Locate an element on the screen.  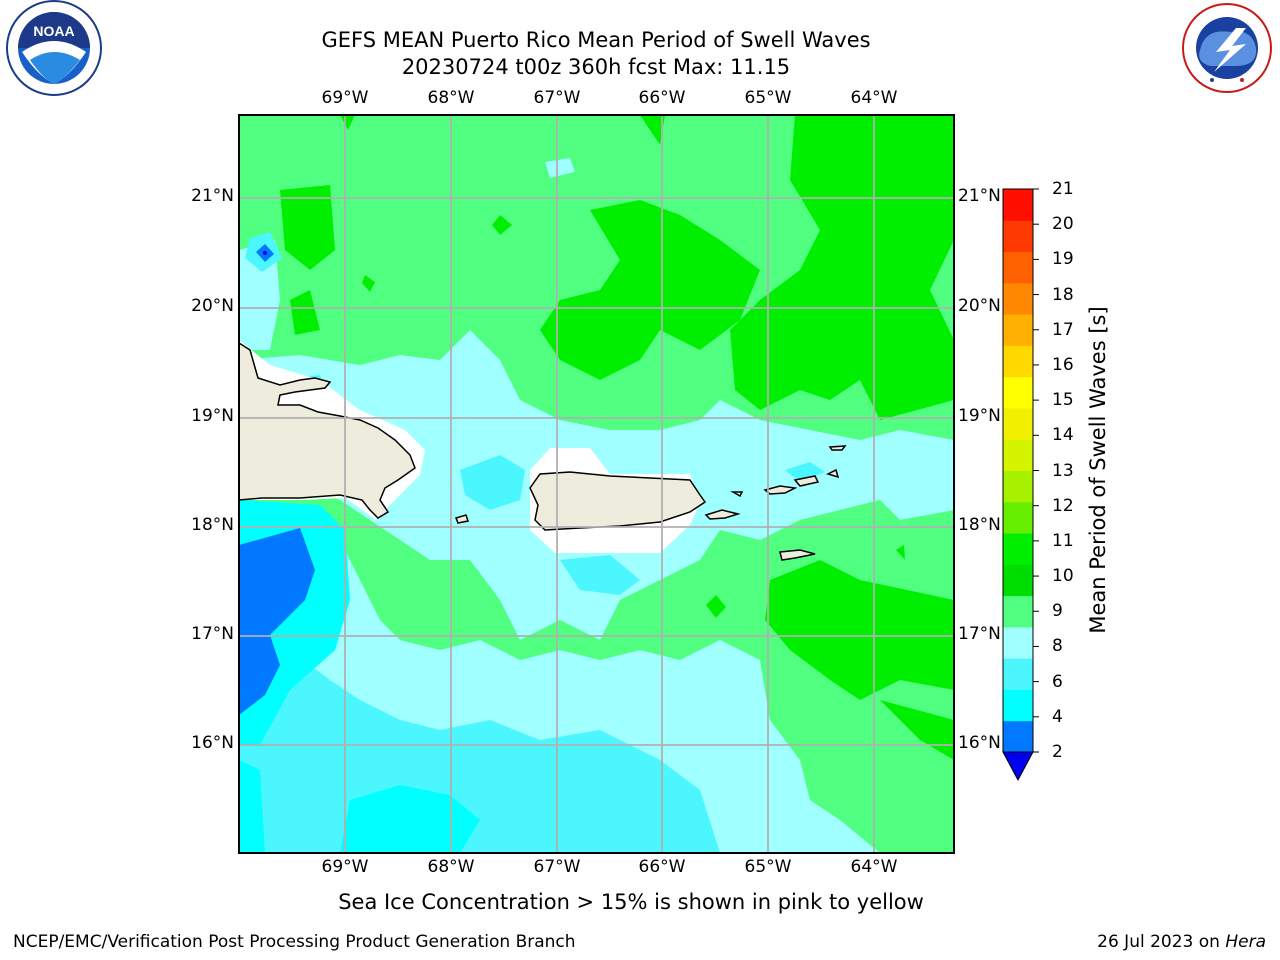
lat-label-left: 19°N is located at coordinates (212, 416).